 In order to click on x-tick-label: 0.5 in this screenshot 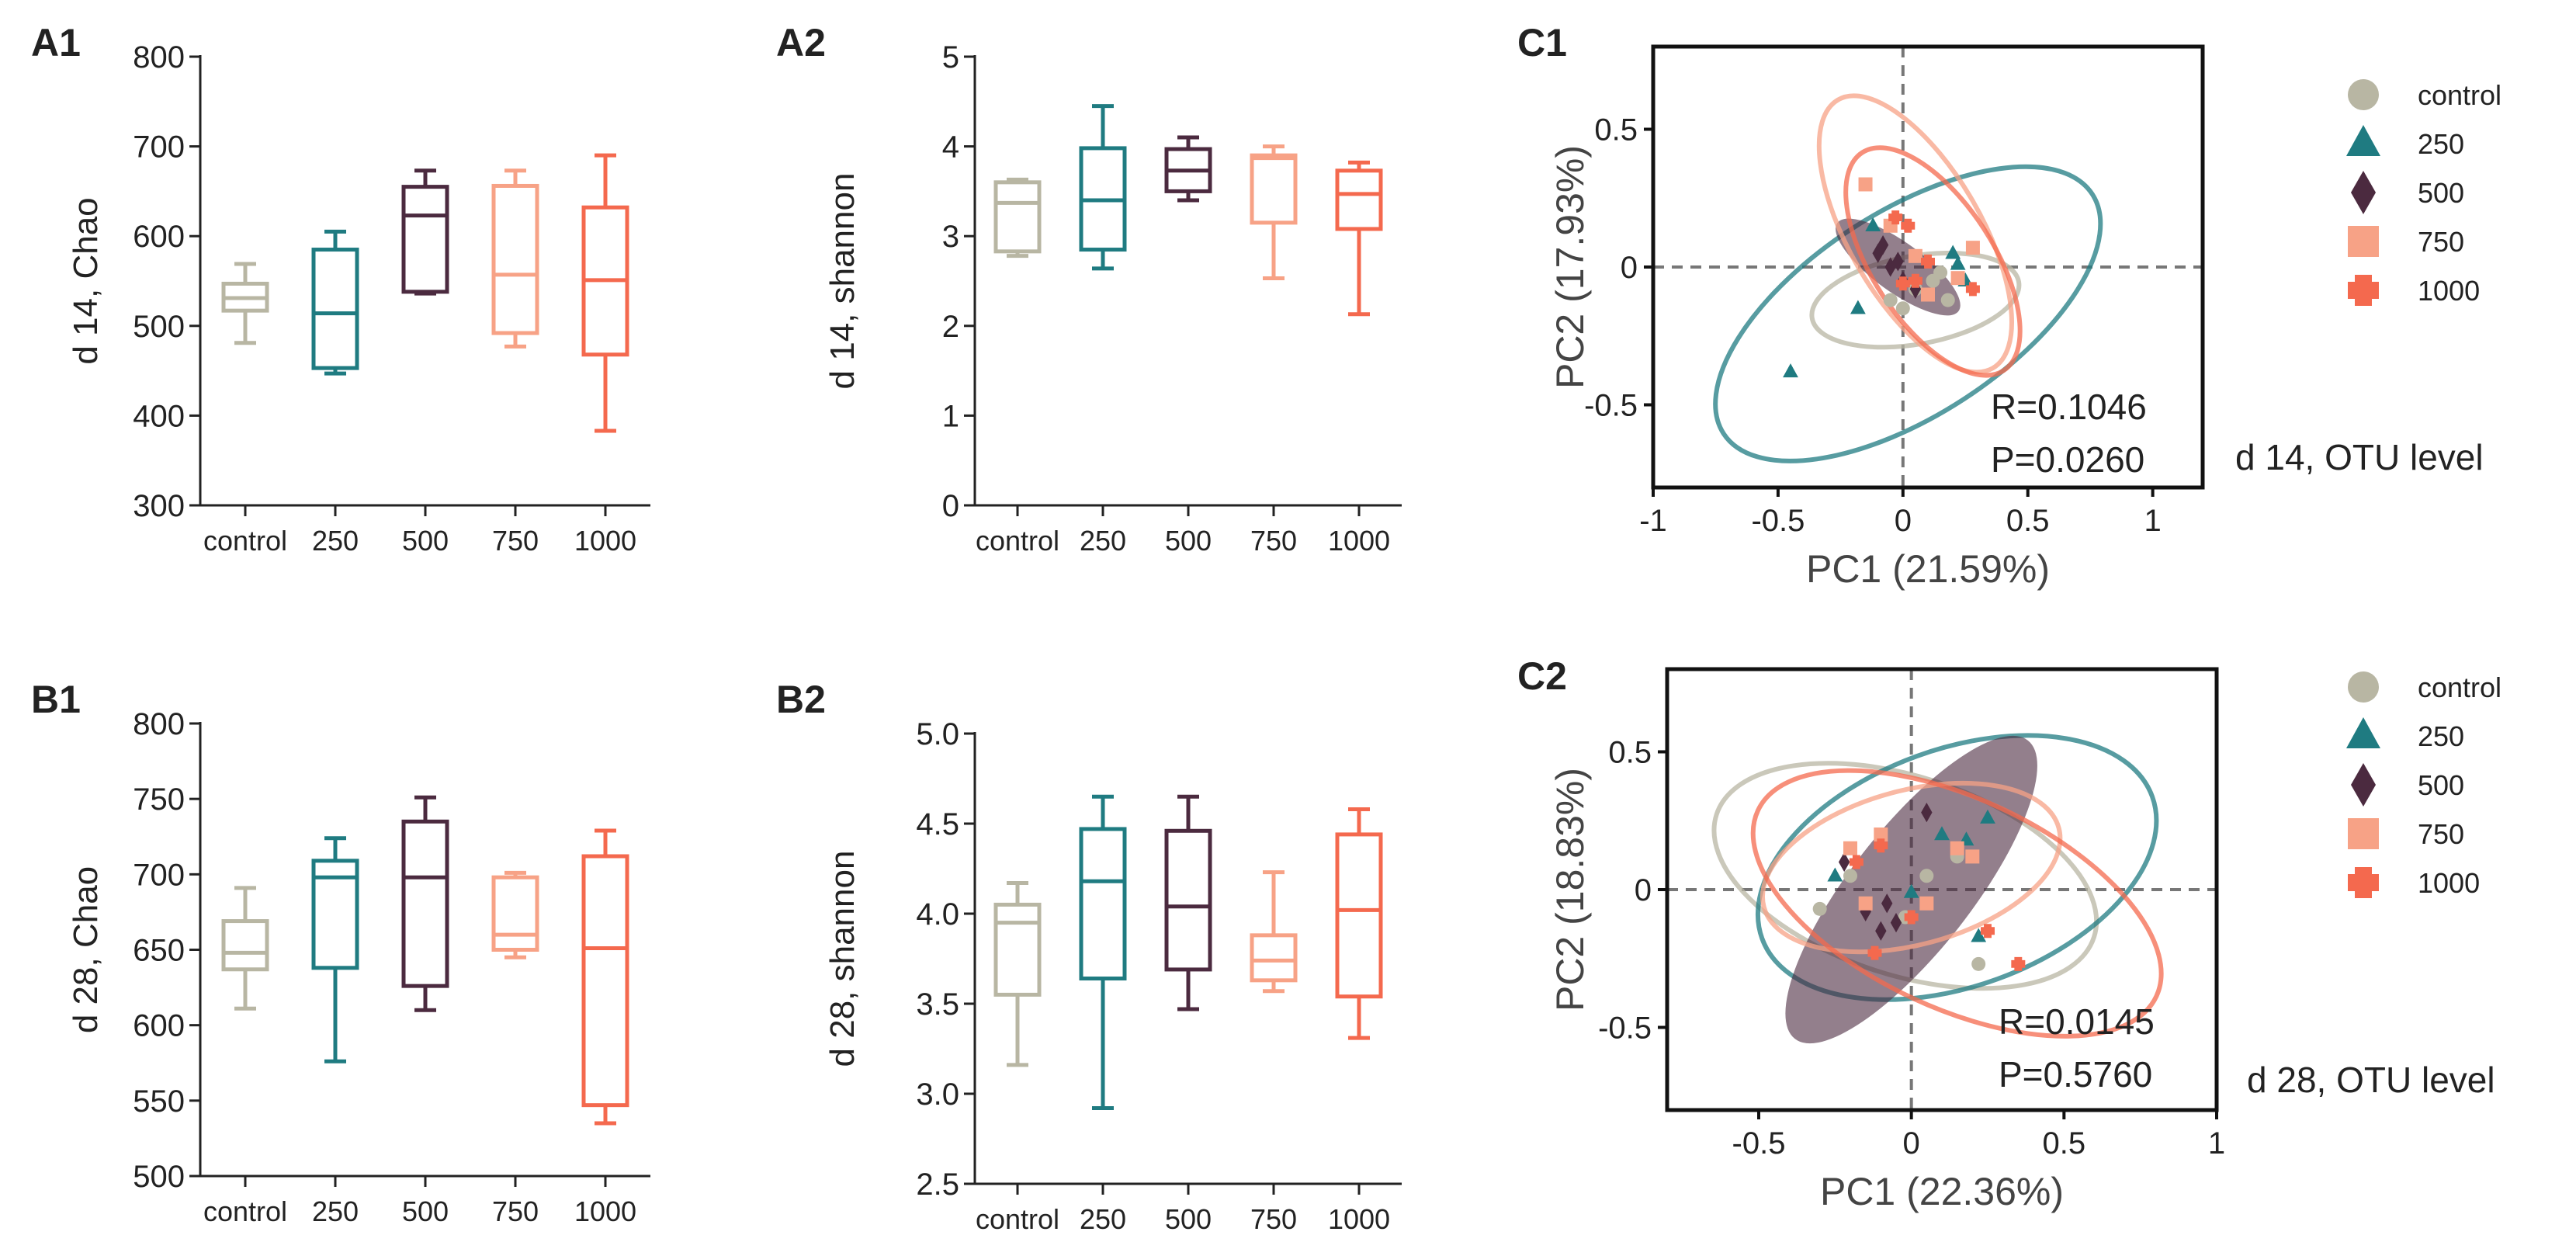, I will do `click(2064, 1143)`.